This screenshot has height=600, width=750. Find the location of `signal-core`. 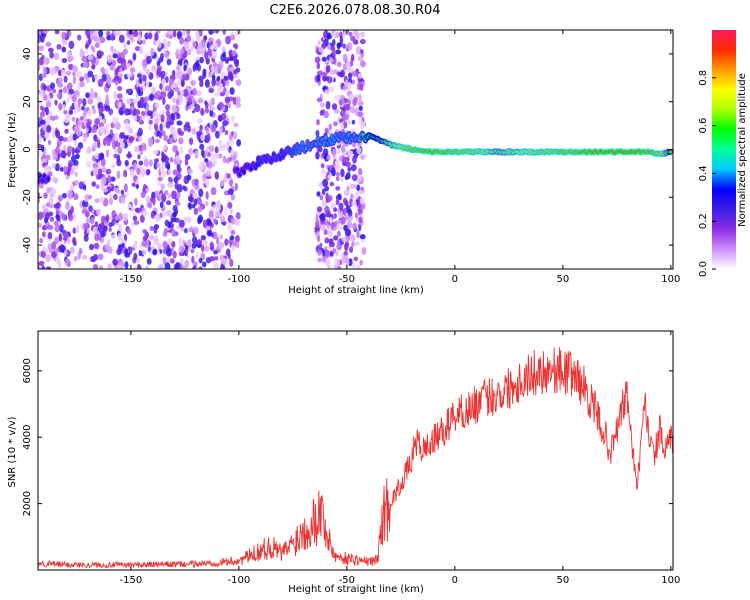

signal-core is located at coordinates (670, 152).